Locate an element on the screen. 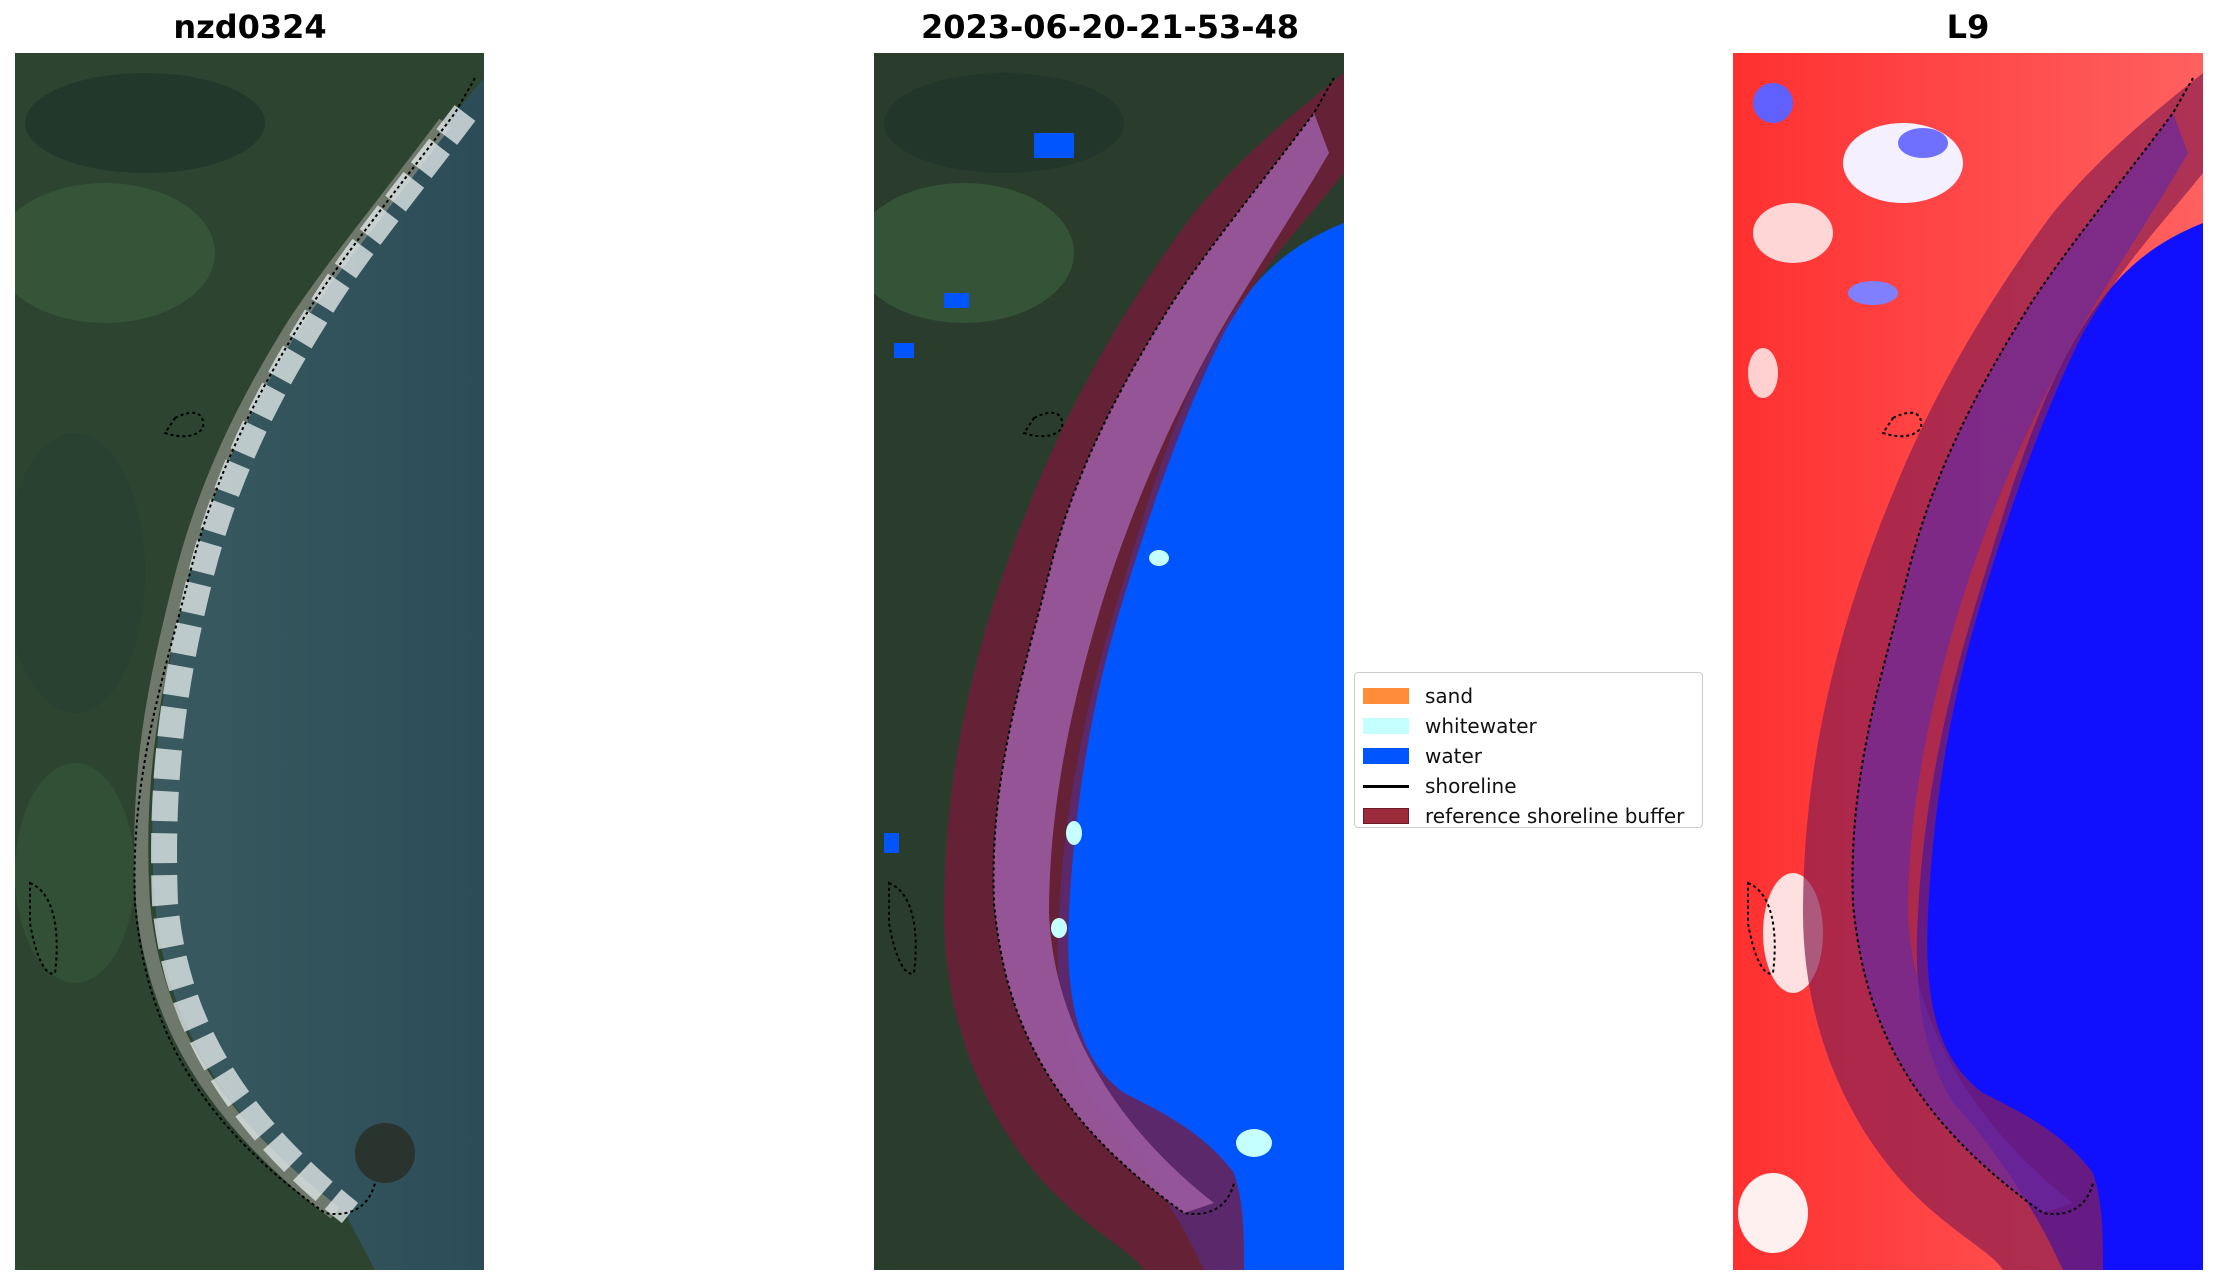 This screenshot has width=2216, height=1283. water-swatch is located at coordinates (1386, 756).